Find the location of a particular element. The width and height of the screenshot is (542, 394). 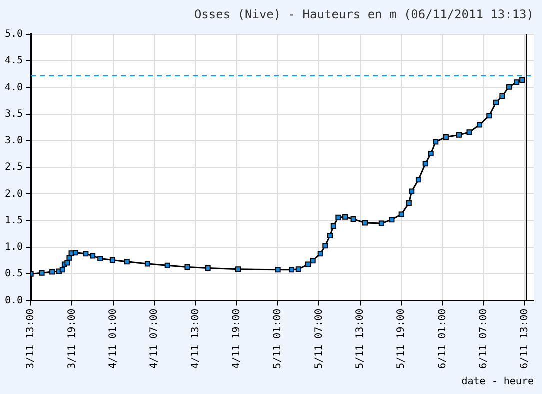

x-tick-label: 4/11 13:00 is located at coordinates (196, 339).